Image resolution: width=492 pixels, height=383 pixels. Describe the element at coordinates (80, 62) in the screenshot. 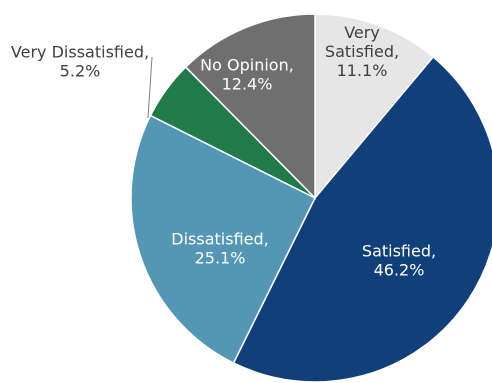

I see `slice-label-very-dissatisfied: Very Dissatisfied, 5.2%` at that location.